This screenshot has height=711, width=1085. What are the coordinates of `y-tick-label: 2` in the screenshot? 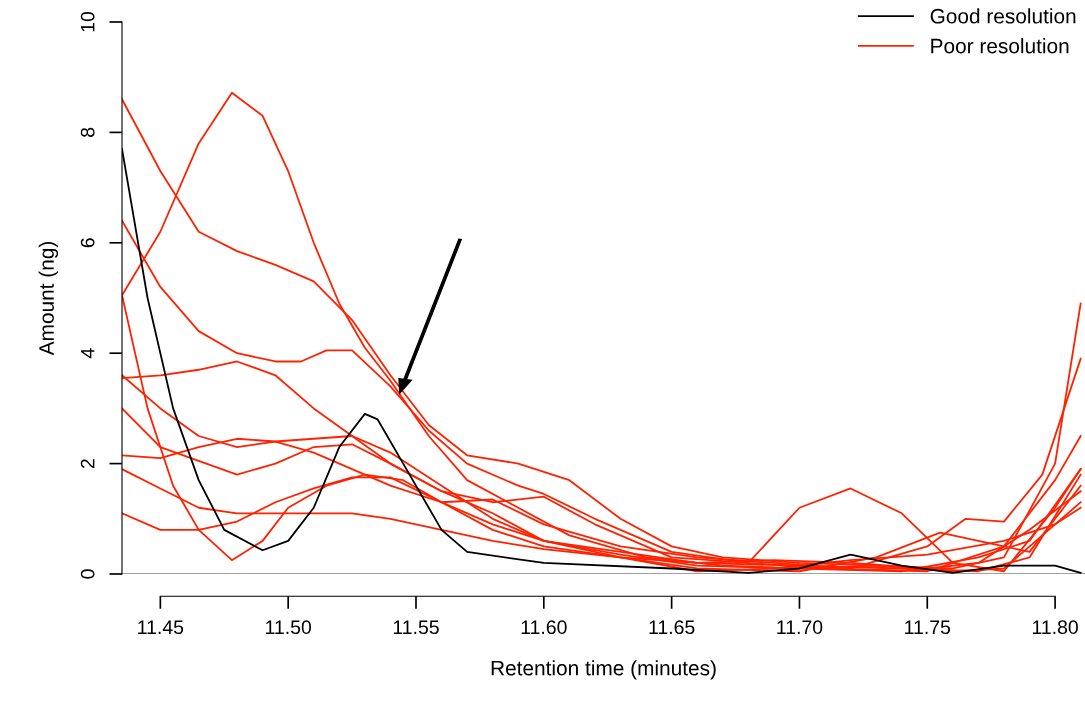 It's located at (87, 464).